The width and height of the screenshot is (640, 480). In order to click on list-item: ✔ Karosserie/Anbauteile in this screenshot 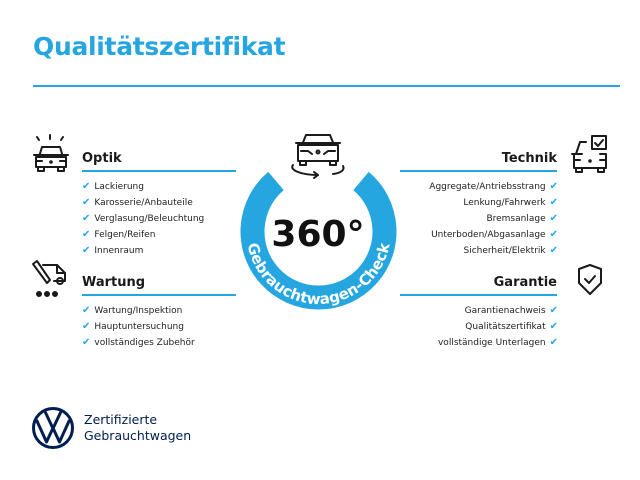, I will do `click(137, 202)`.